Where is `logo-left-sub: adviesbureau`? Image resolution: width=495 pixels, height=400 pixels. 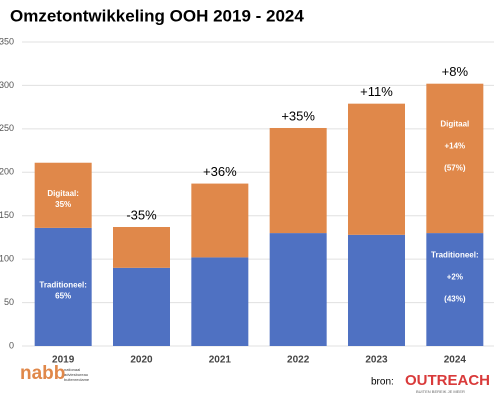
logo-left-sub: adviesbureau is located at coordinates (76, 374).